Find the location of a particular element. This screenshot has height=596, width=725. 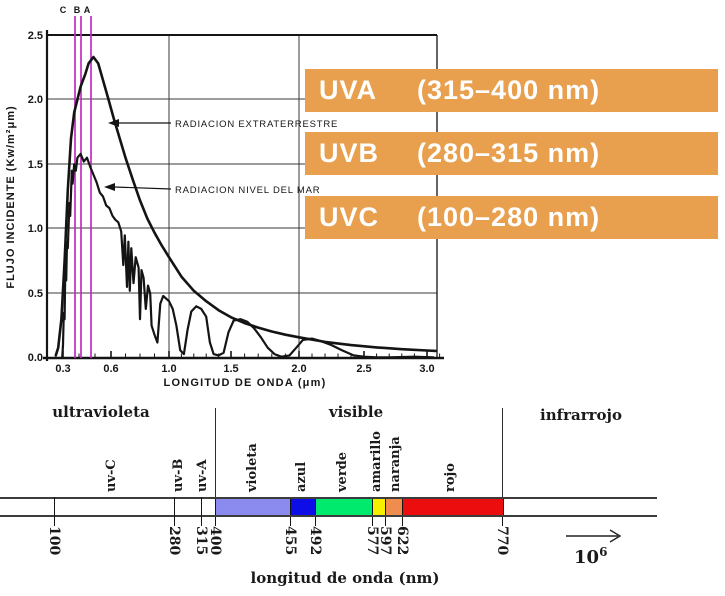

y-axis-title: FLUJO INCIDENTE (Kw/m²μm) is located at coordinates (11, 196).